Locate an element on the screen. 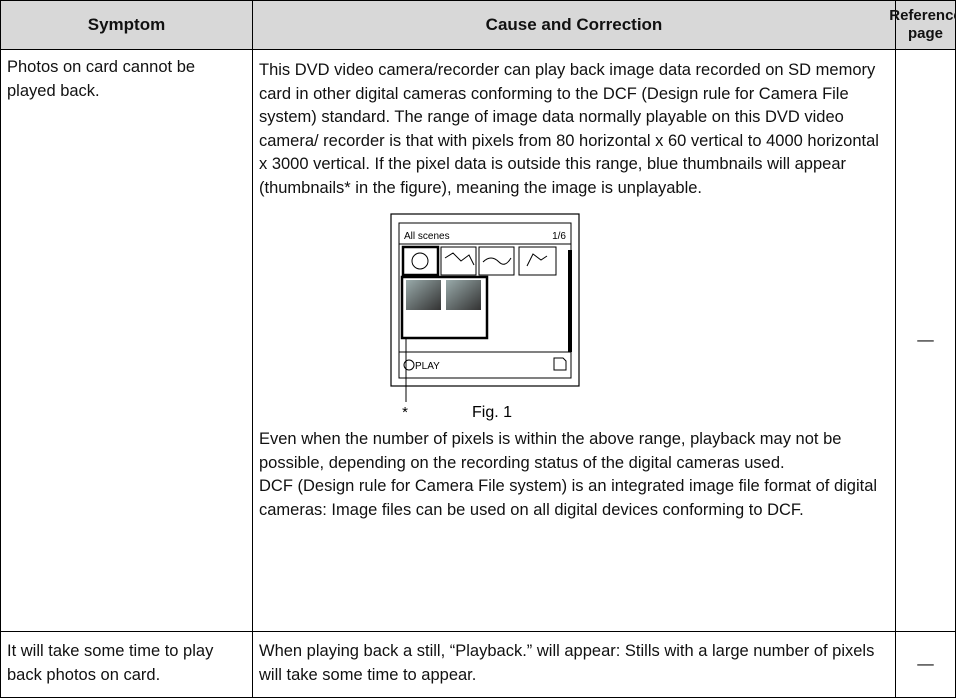 Image resolution: width=956 pixels, height=698 pixels. header-cell: Reference page is located at coordinates (922, 25).